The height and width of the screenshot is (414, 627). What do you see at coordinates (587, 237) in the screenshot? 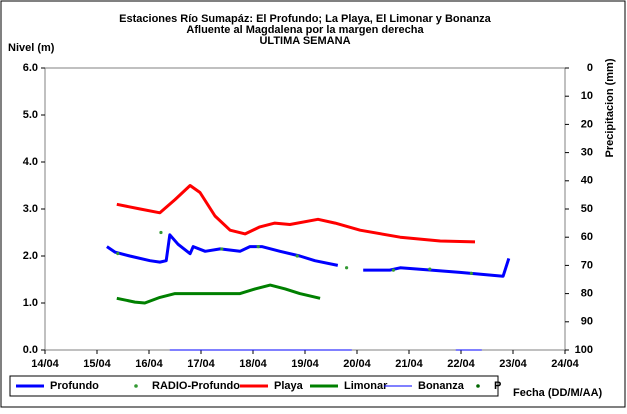
I see `y2-tick-label: 60` at bounding box center [587, 237].